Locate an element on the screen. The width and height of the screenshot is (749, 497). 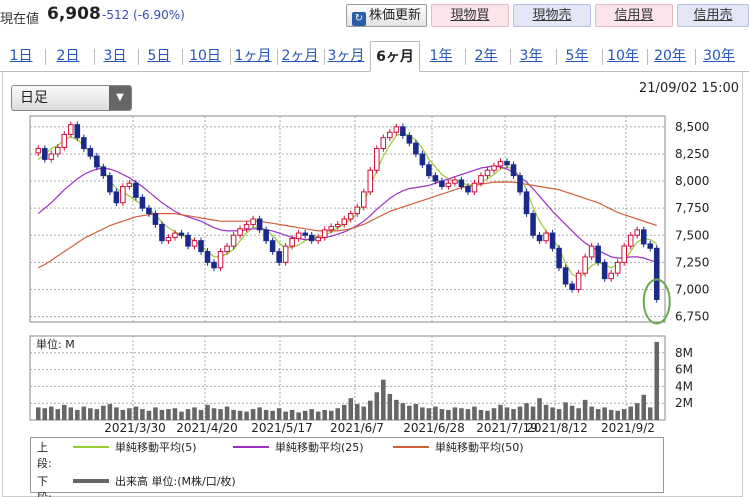
chevron-down-icon: ▼ is located at coordinates (120, 98).